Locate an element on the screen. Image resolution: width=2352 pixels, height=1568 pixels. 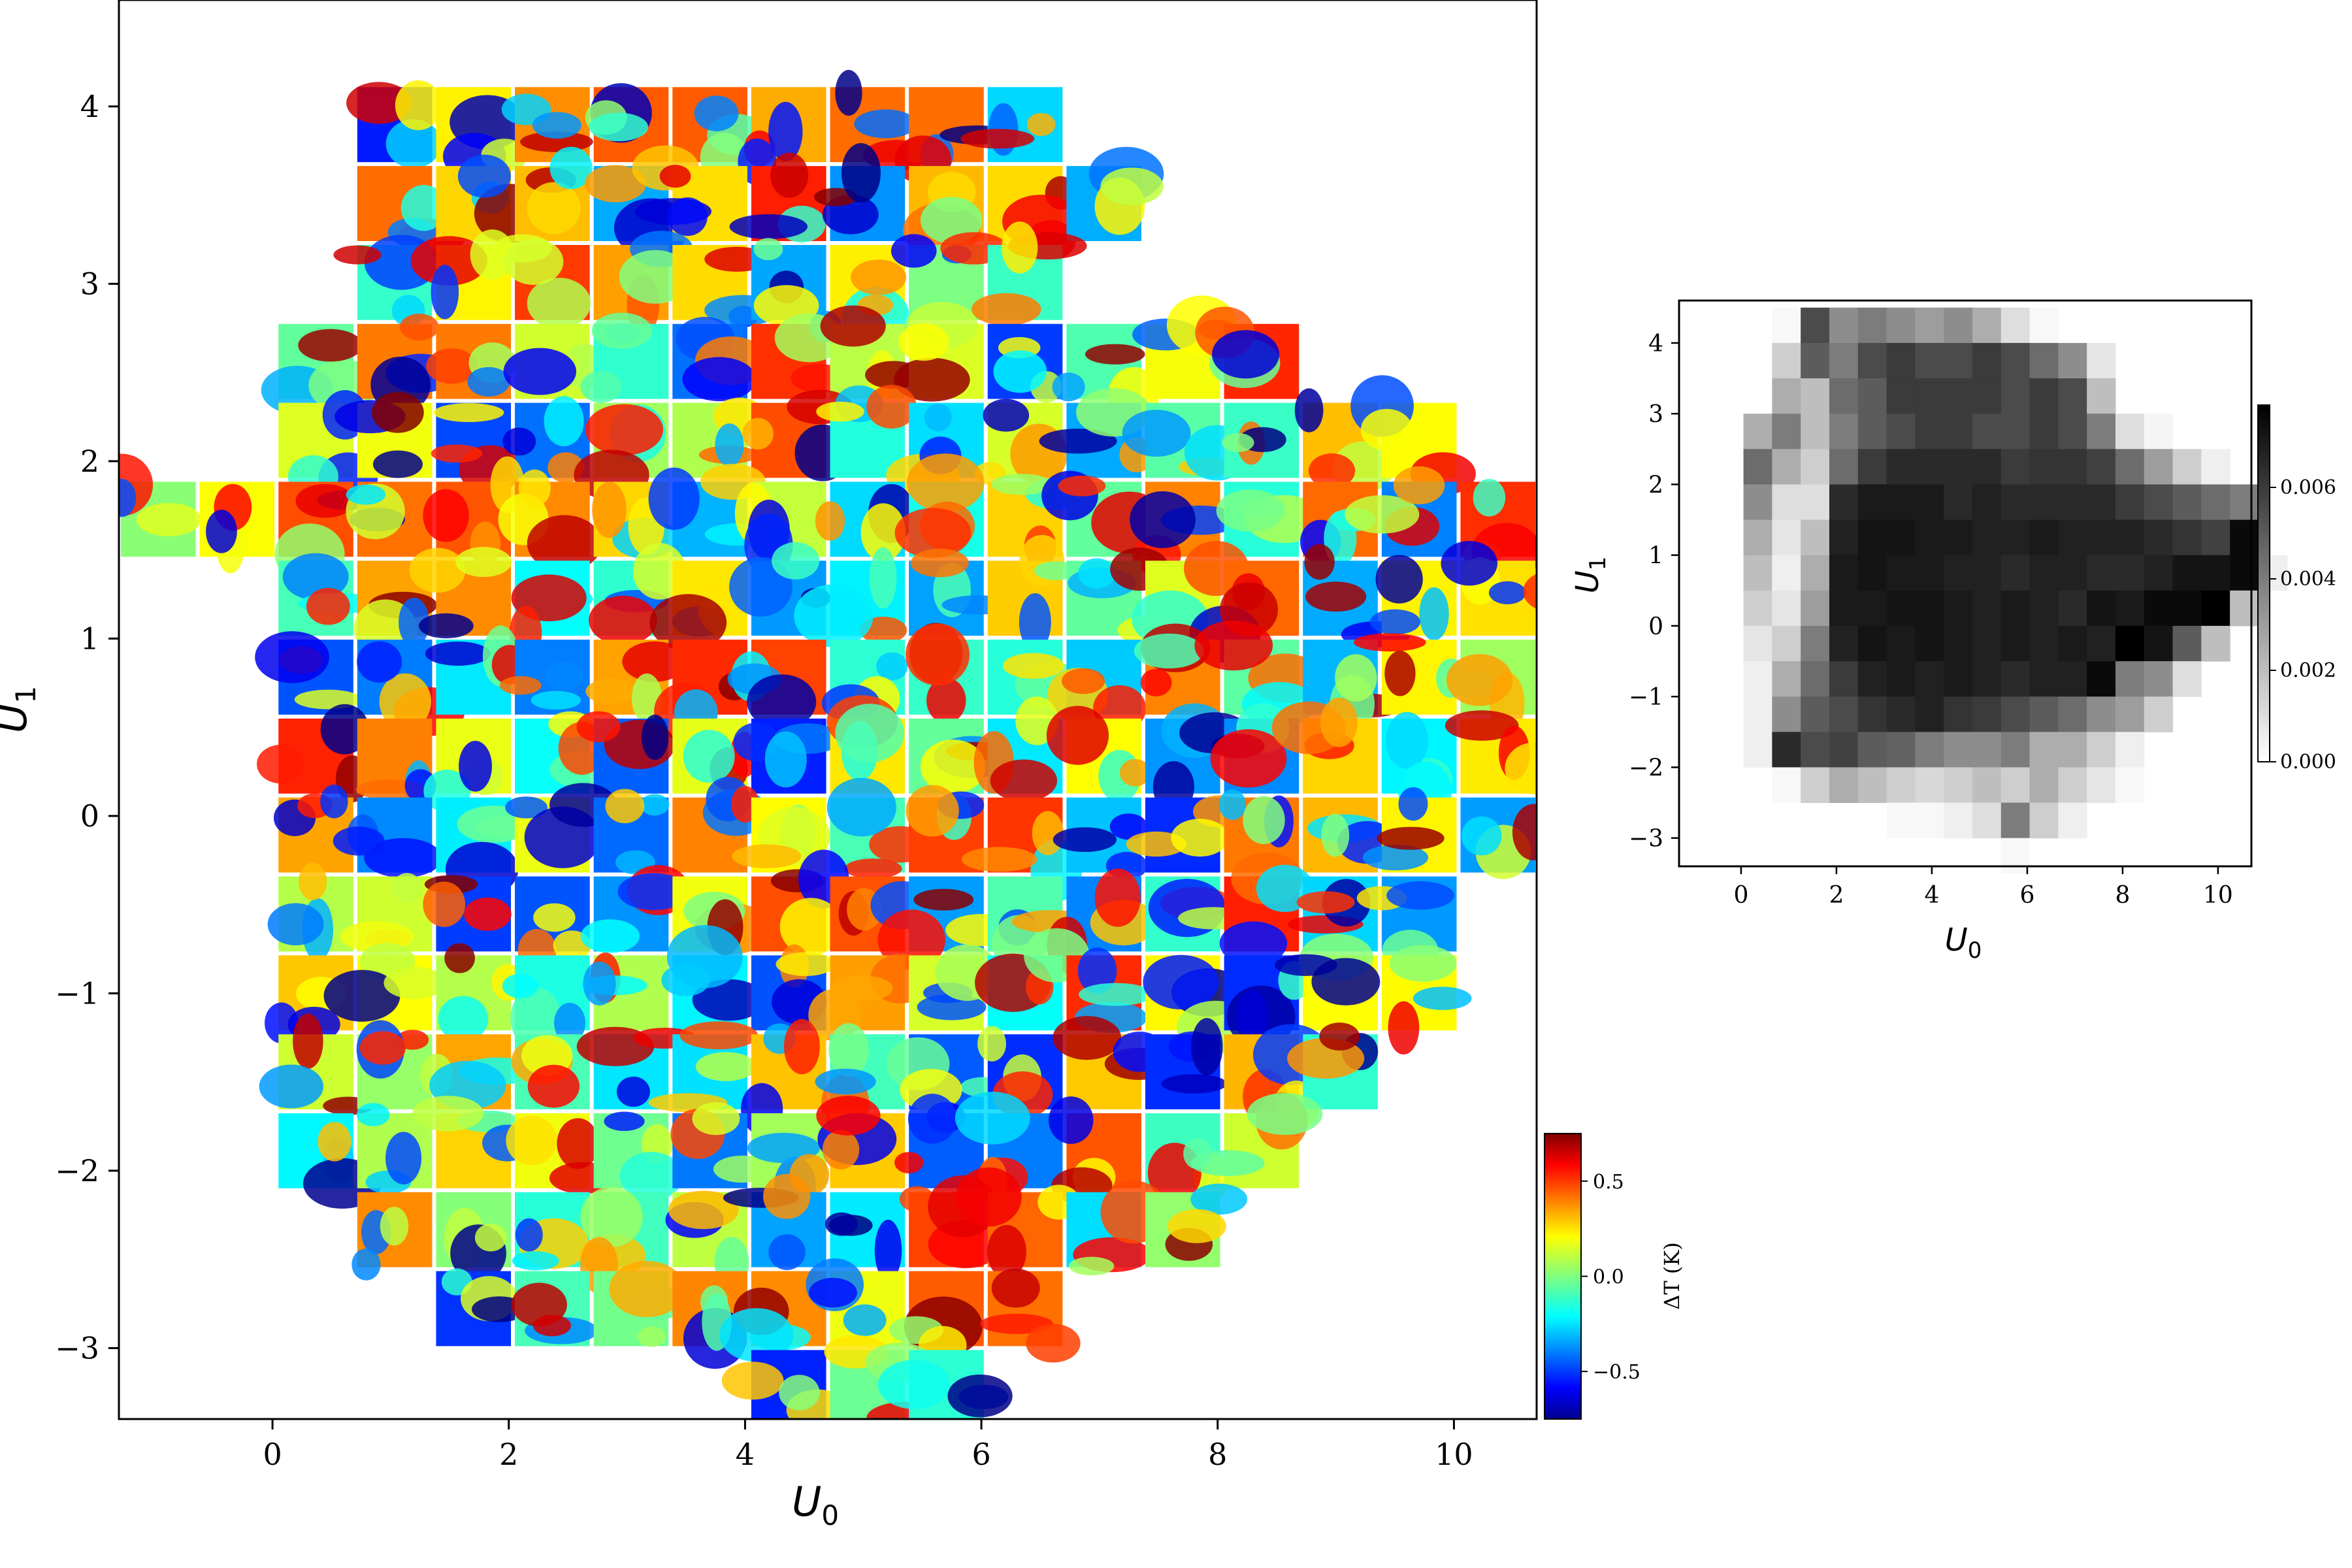
histogram-plot-frame is located at coordinates (1965, 583).